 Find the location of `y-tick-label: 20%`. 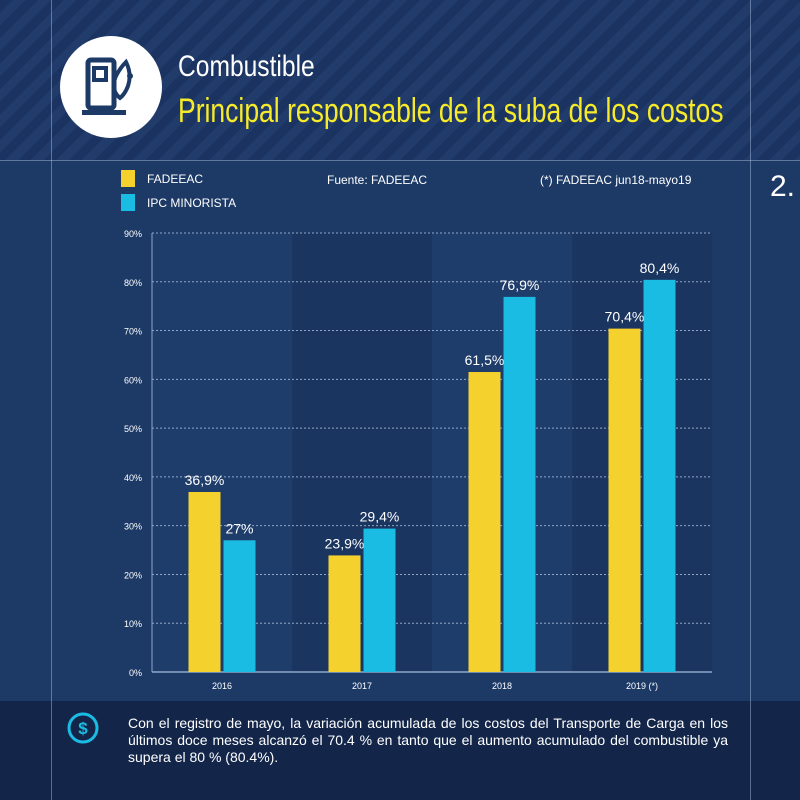

y-tick-label: 20% is located at coordinates (133, 575).